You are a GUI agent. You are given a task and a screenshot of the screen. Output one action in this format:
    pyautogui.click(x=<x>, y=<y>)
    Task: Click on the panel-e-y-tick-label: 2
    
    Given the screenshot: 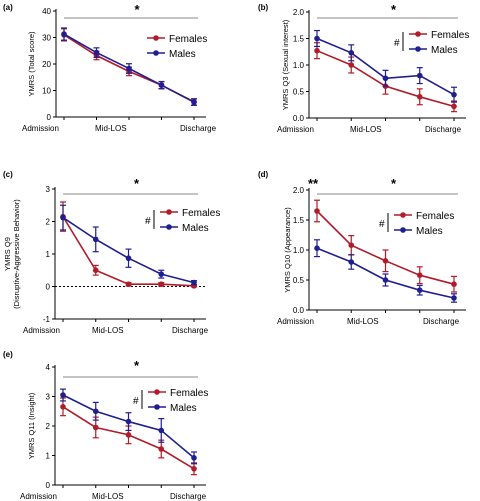 What is the action you would take?
    pyautogui.click(x=48, y=426)
    